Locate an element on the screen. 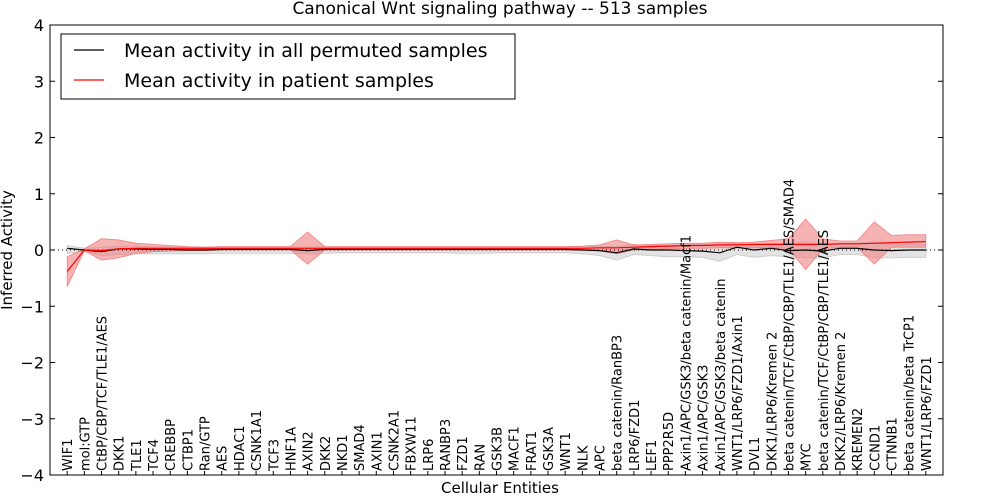 The width and height of the screenshot is (1000, 504). x-tick-label: GSK3A is located at coordinates (549, 449).